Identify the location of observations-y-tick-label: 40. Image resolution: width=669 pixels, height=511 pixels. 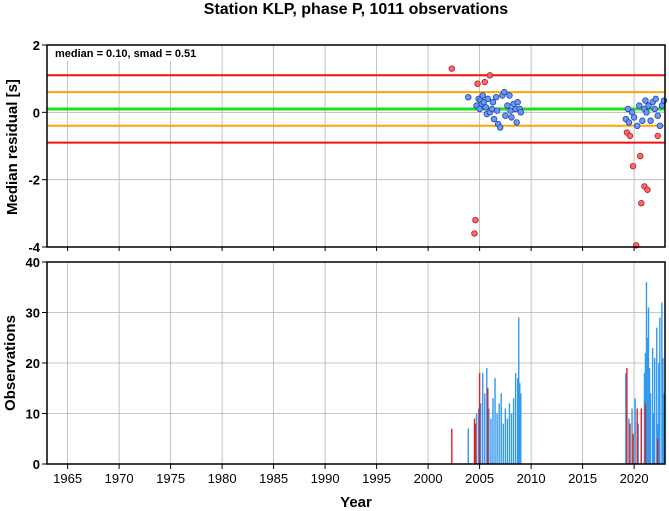
(33, 262).